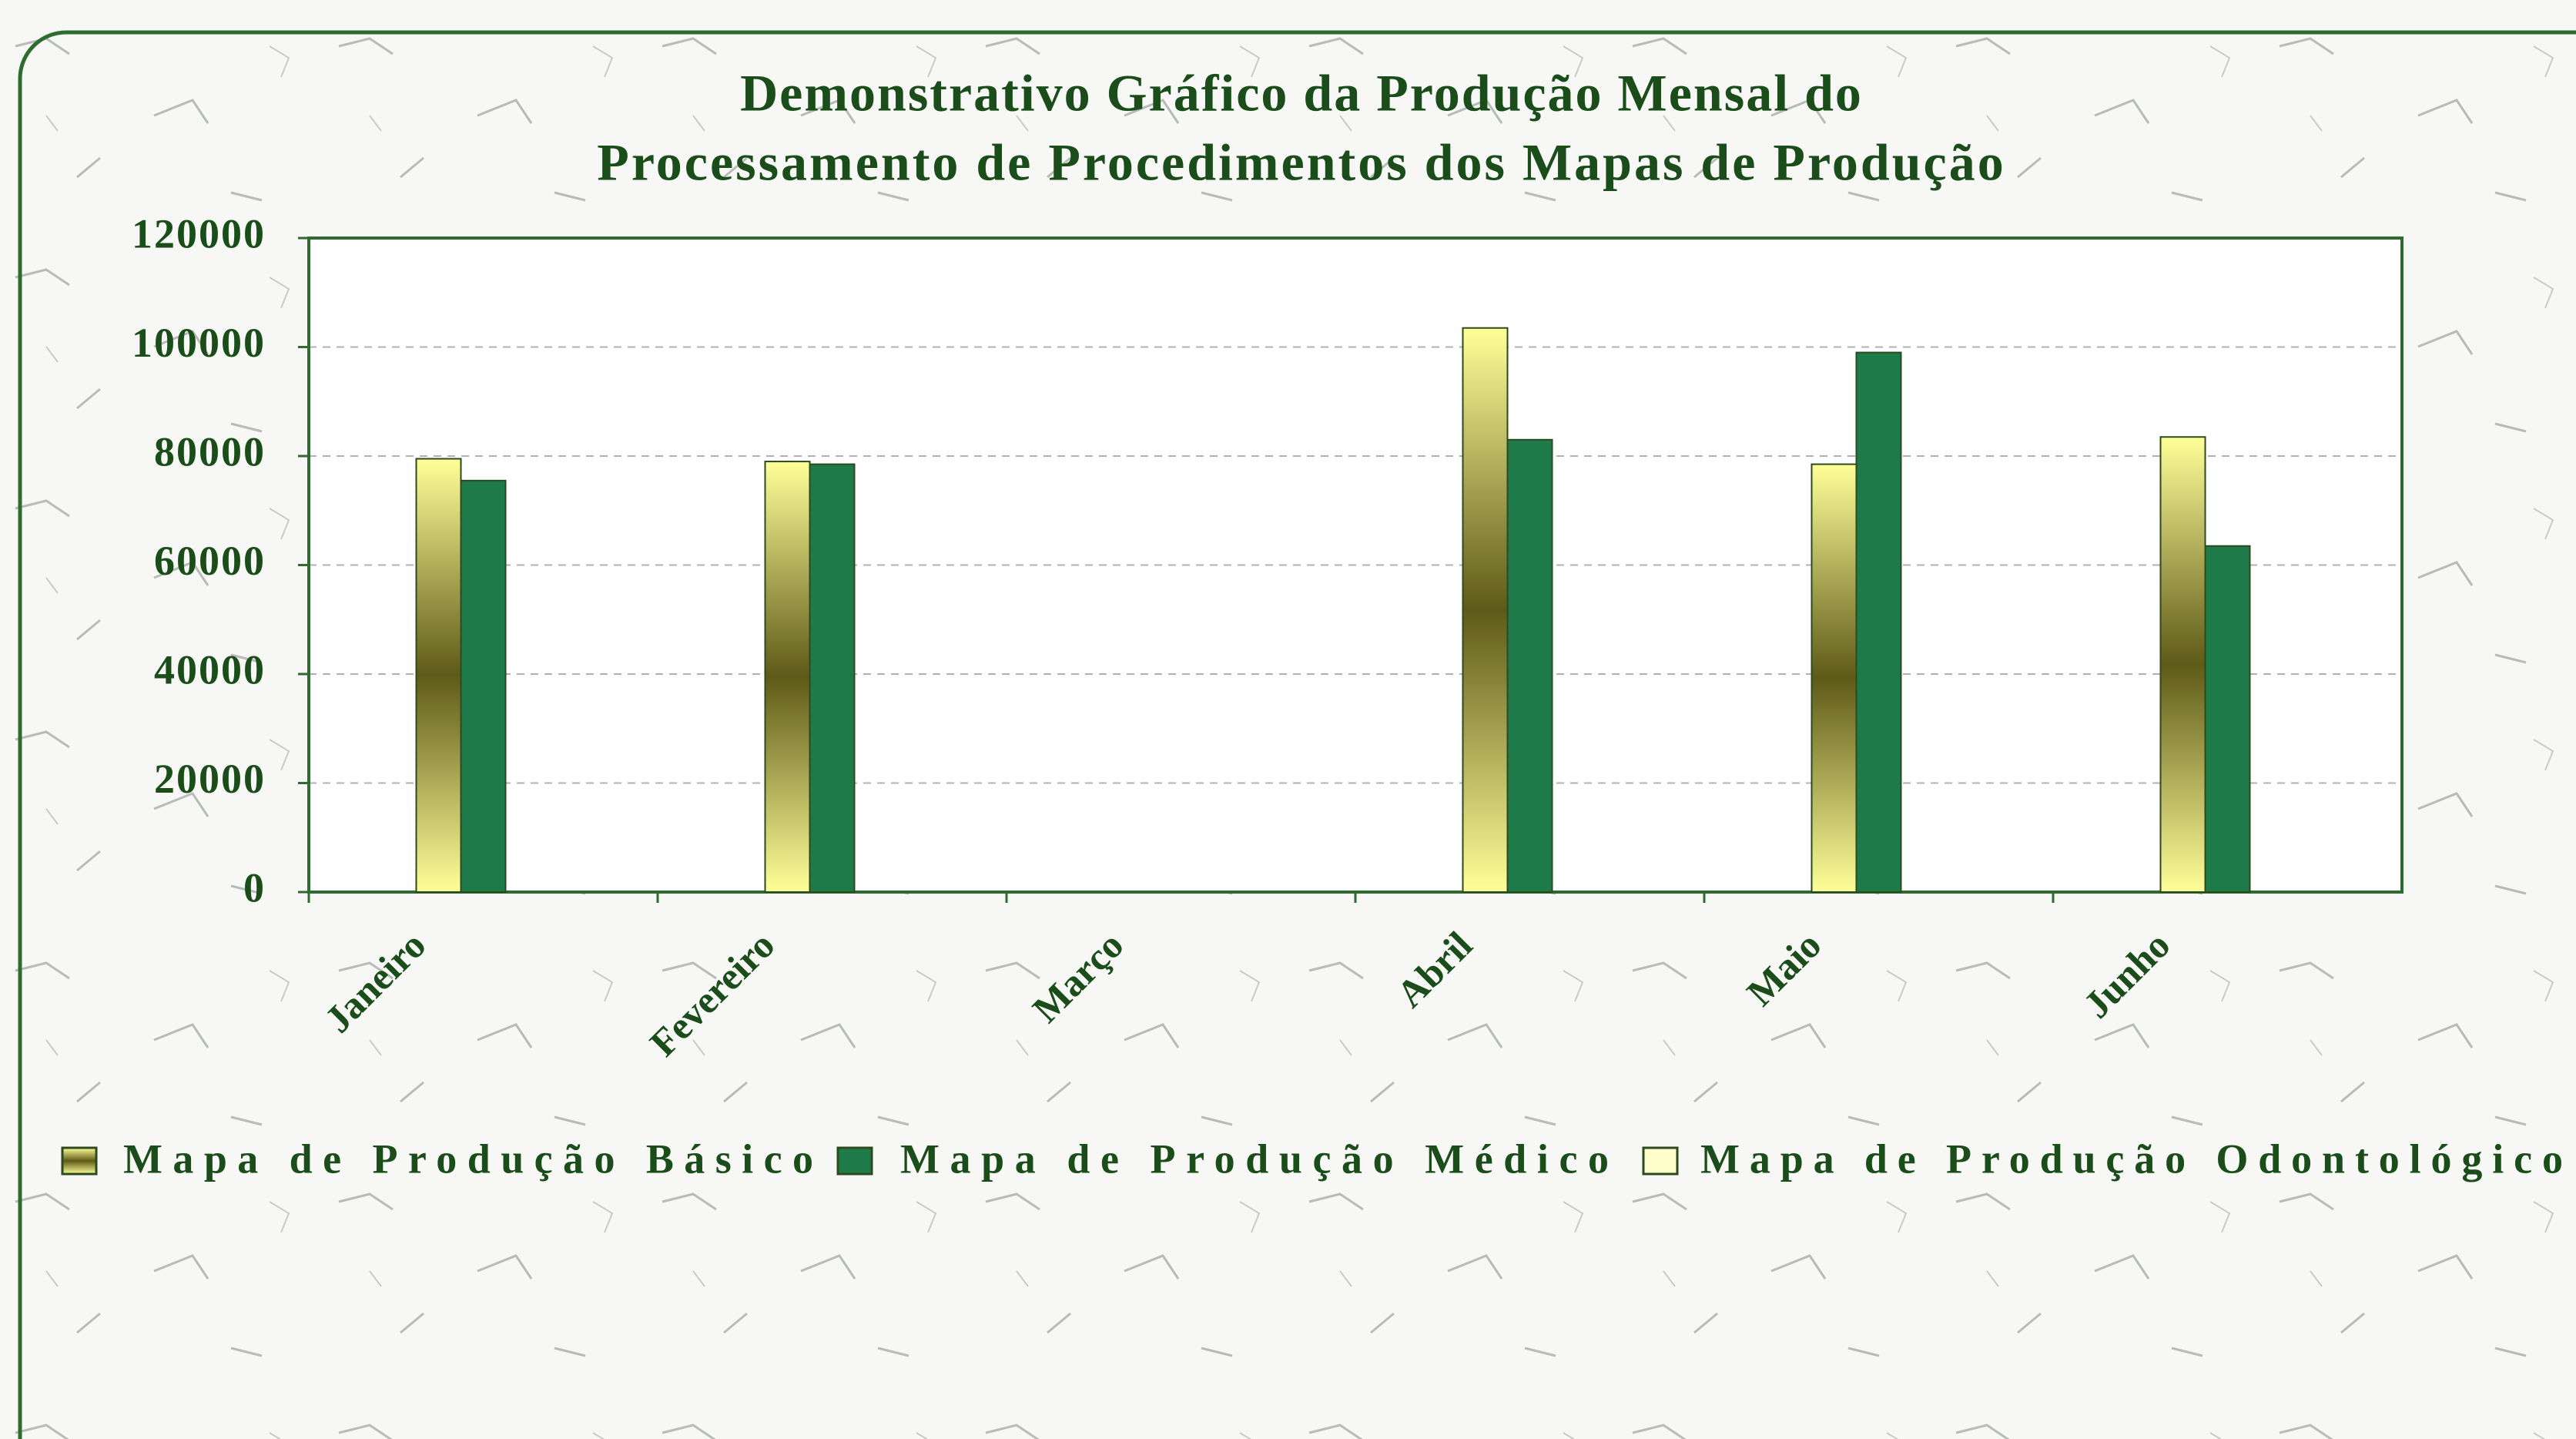 This screenshot has height=1439, width=2576. I want to click on y-tick-label: 80000, so click(210, 452).